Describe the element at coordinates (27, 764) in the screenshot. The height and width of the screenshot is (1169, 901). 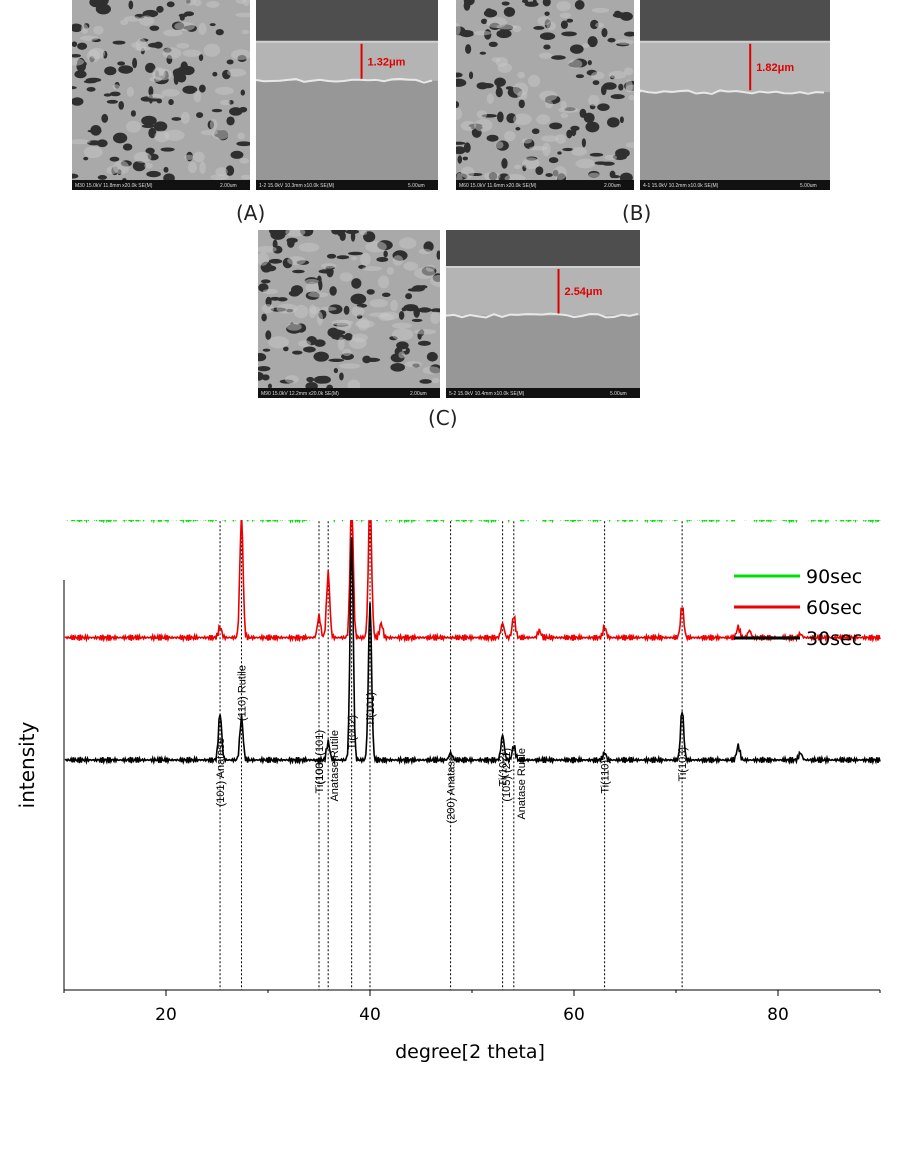
I see `y-axis-title: intensity` at that location.